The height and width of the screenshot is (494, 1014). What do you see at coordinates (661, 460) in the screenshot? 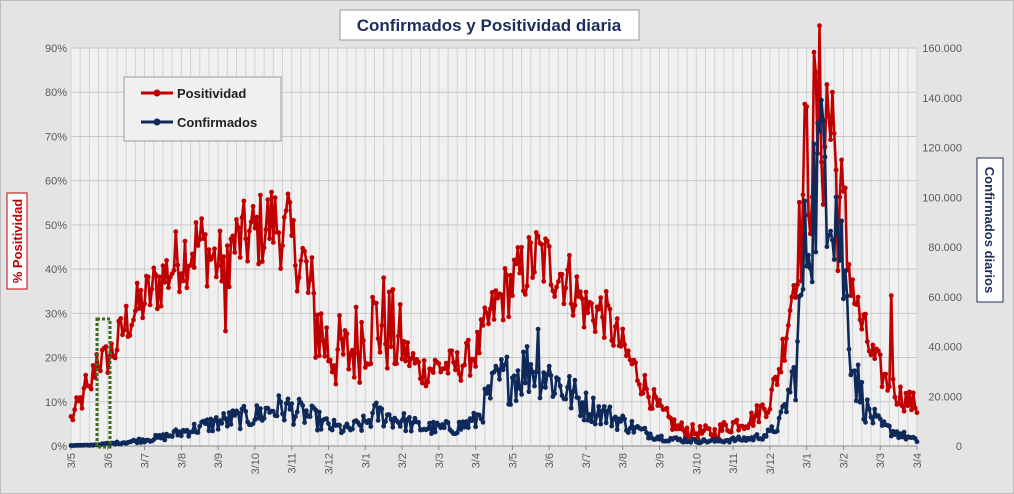
I see `x-tick-label: 3/9` at bounding box center [661, 460].